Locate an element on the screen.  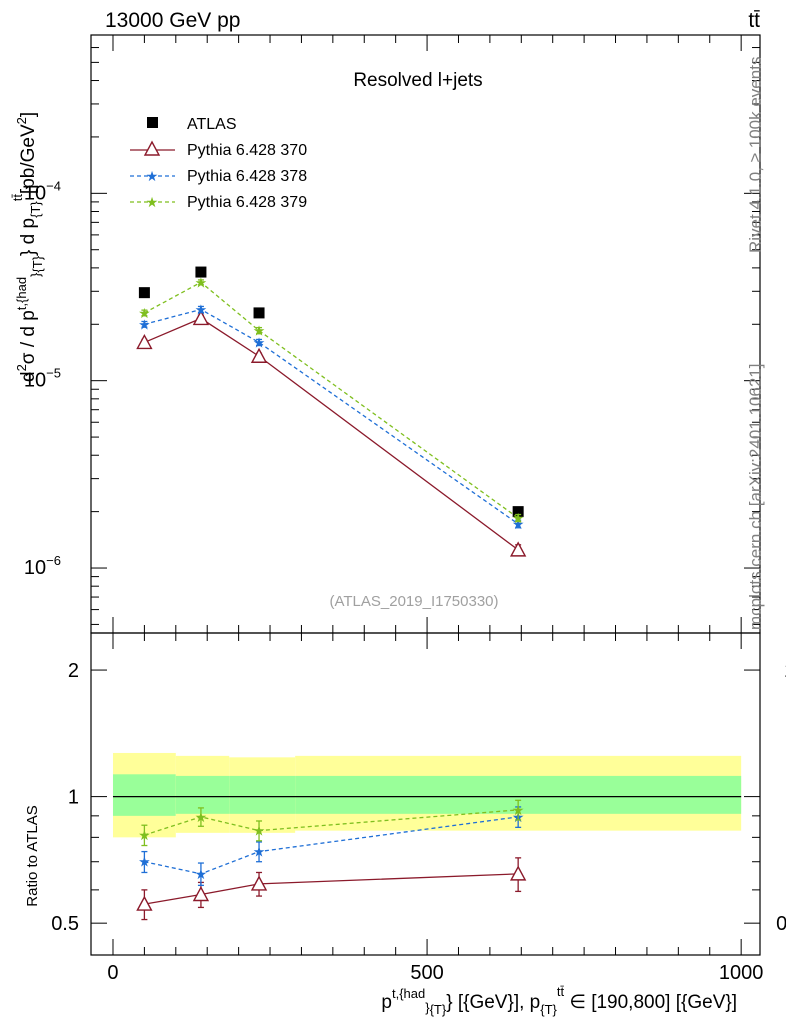
main-point-3-2: ★ is located at coordinates (259, 331).